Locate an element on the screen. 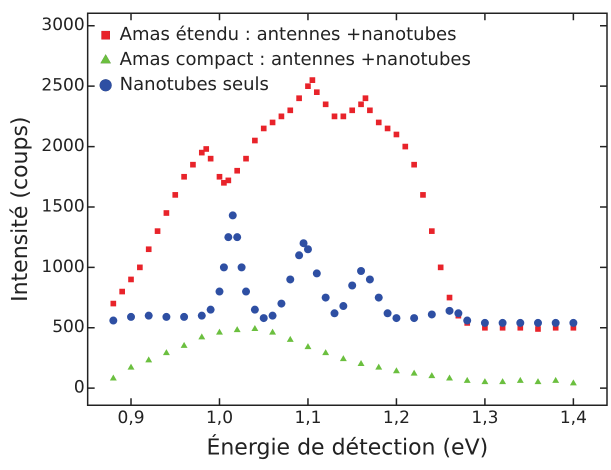  x-tick-label: 1,2 is located at coordinates (396, 418).